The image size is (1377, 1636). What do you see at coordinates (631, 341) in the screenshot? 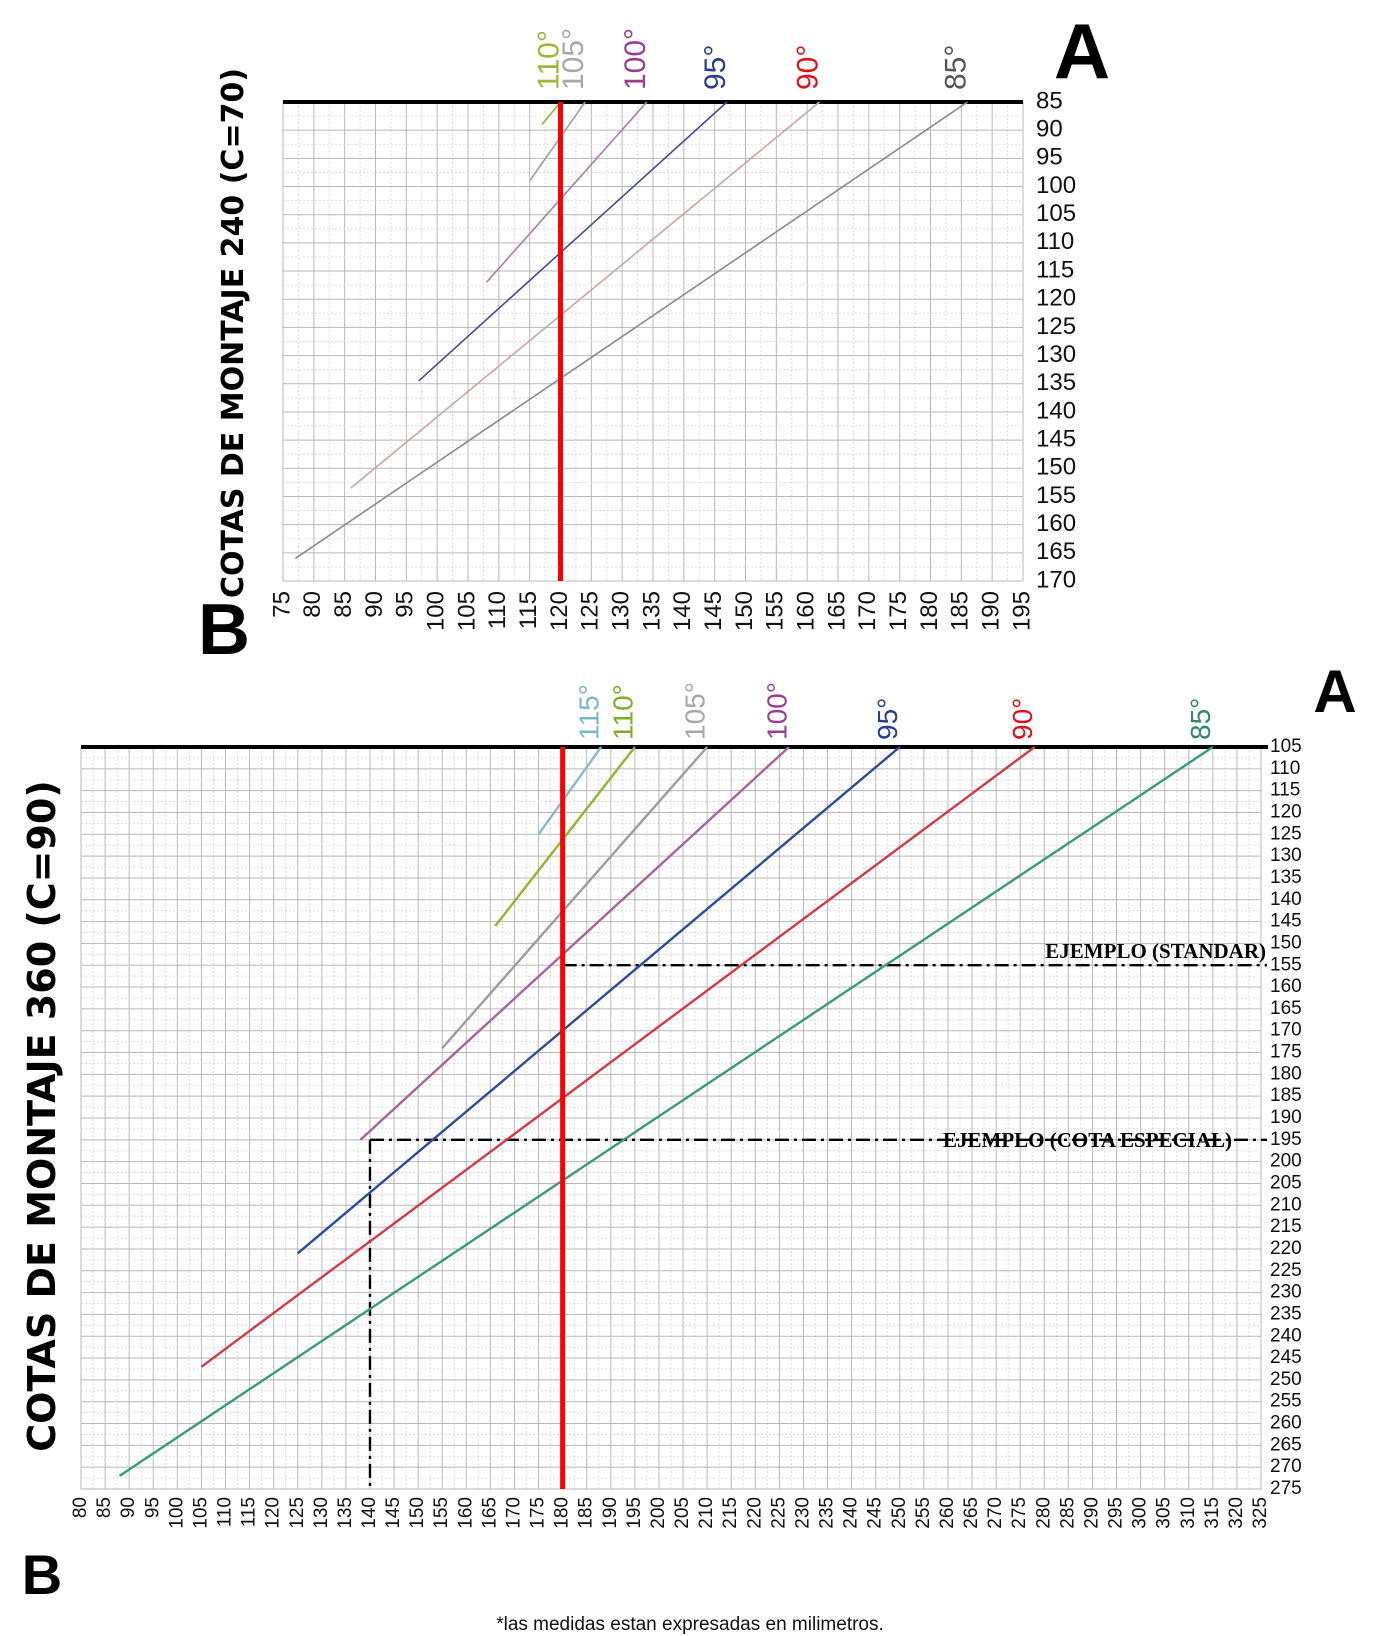
I see `series-lines` at bounding box center [631, 341].